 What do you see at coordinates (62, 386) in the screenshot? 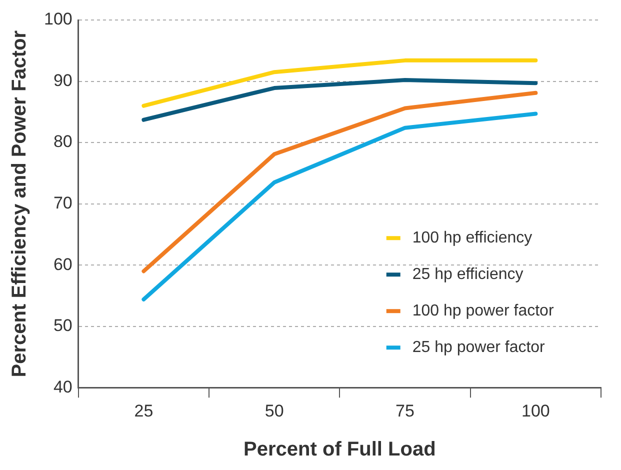
I see `y-tick-label: 40` at bounding box center [62, 386].